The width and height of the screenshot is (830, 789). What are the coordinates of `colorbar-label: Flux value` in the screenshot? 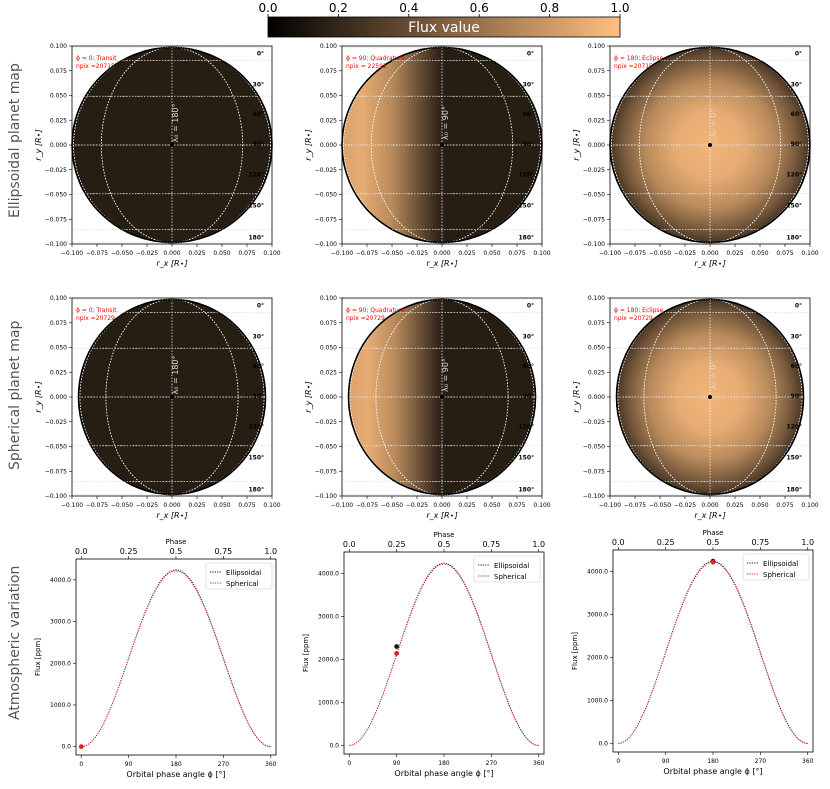 It's located at (444, 28).